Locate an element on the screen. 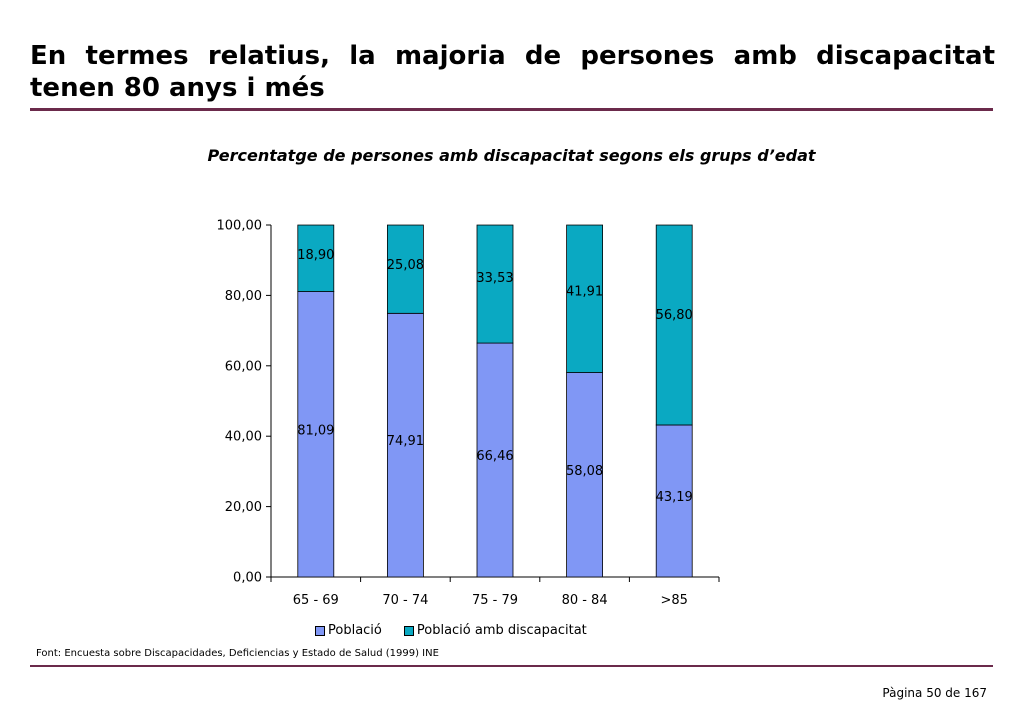 This screenshot has width=1023, height=708. data-label: 66,46 is located at coordinates (494, 456).